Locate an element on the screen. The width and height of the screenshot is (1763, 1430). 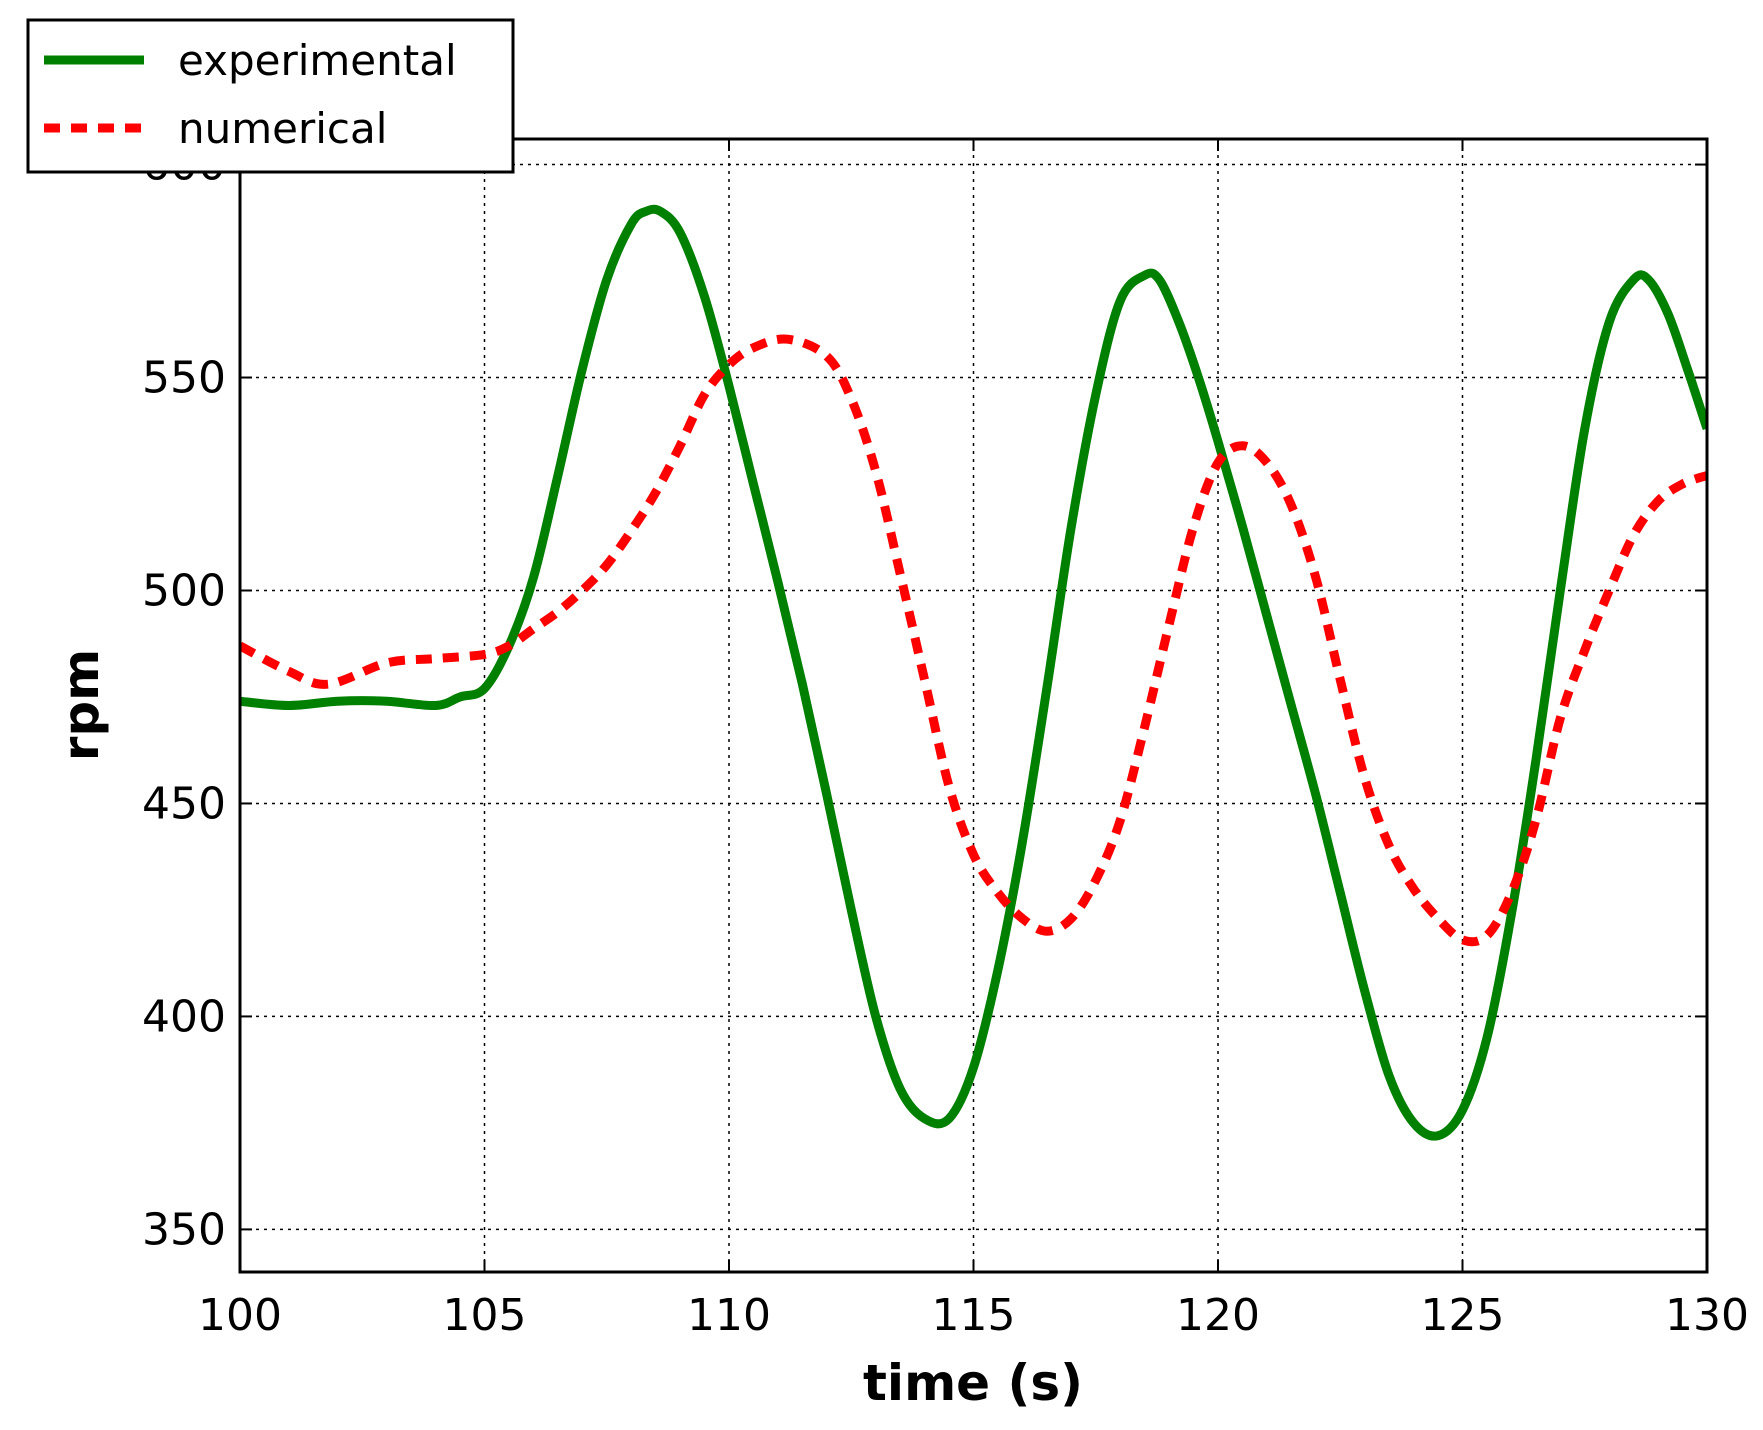
x-tick-label-105: 105 is located at coordinates (485, 1315).